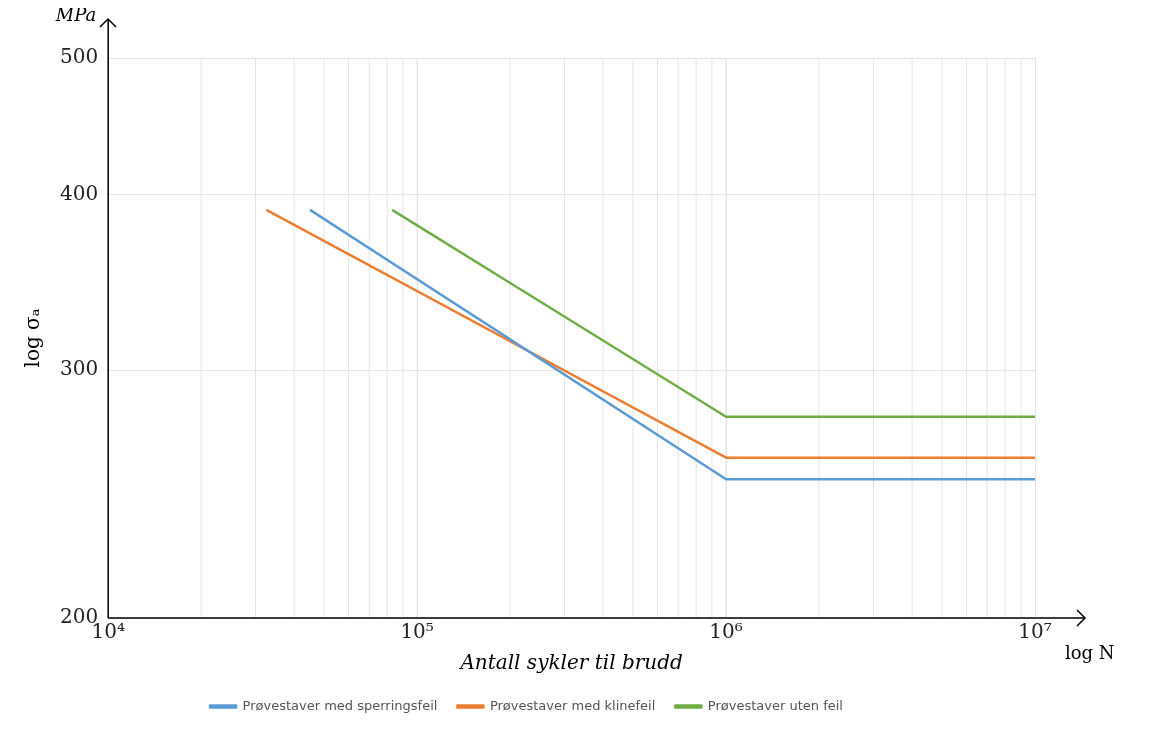 The height and width of the screenshot is (736, 1153). What do you see at coordinates (570, 662) in the screenshot?
I see `x-axis-title: Antall sykler til brudd` at bounding box center [570, 662].